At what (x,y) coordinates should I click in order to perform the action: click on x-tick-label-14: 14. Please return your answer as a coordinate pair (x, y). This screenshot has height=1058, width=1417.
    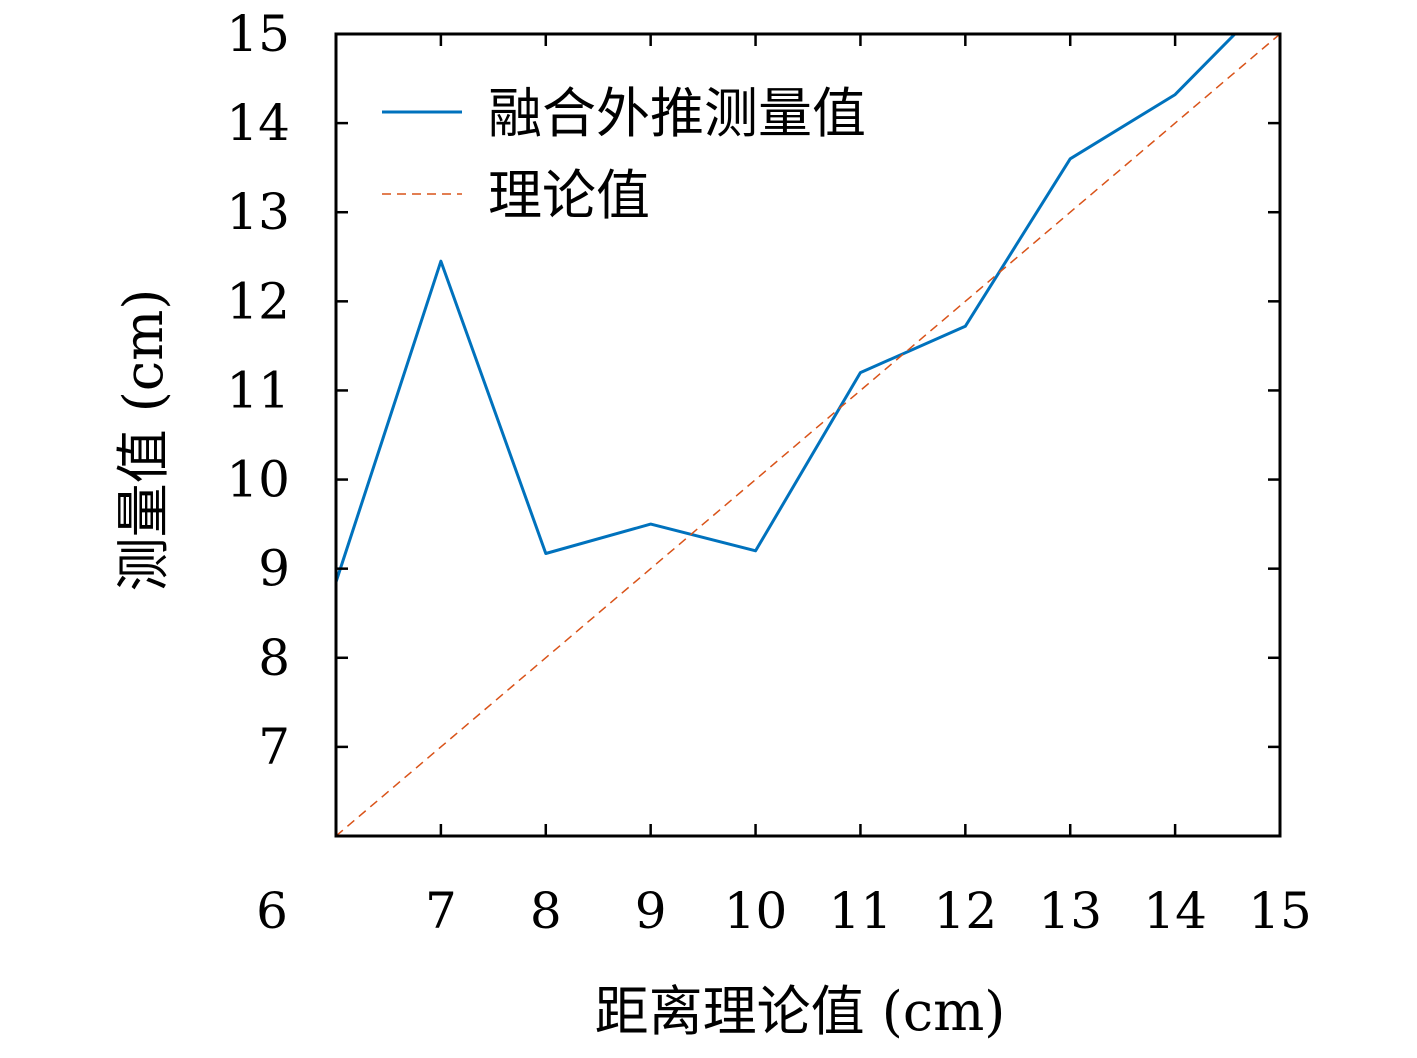
    Looking at the image, I should click on (1175, 911).